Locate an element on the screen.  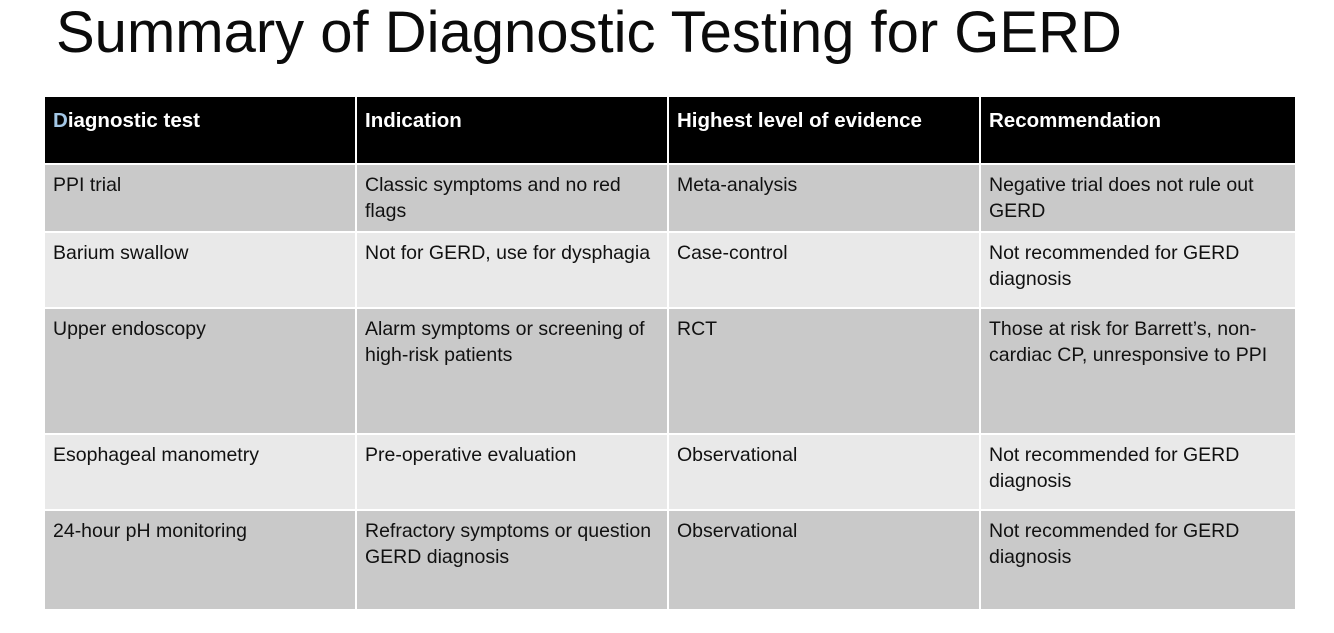
table-cell: Meta-analysis is located at coordinates (824, 198).